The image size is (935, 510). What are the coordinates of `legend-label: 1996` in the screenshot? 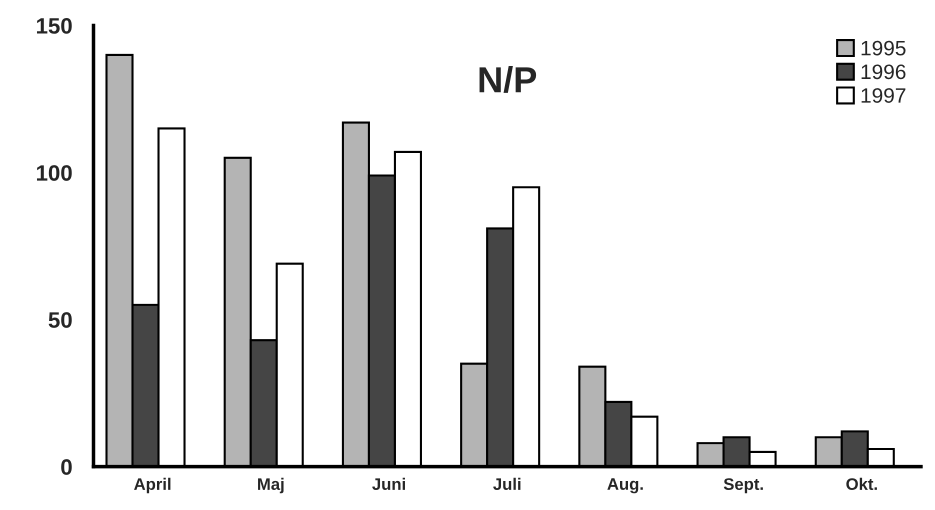 It's located at (884, 72).